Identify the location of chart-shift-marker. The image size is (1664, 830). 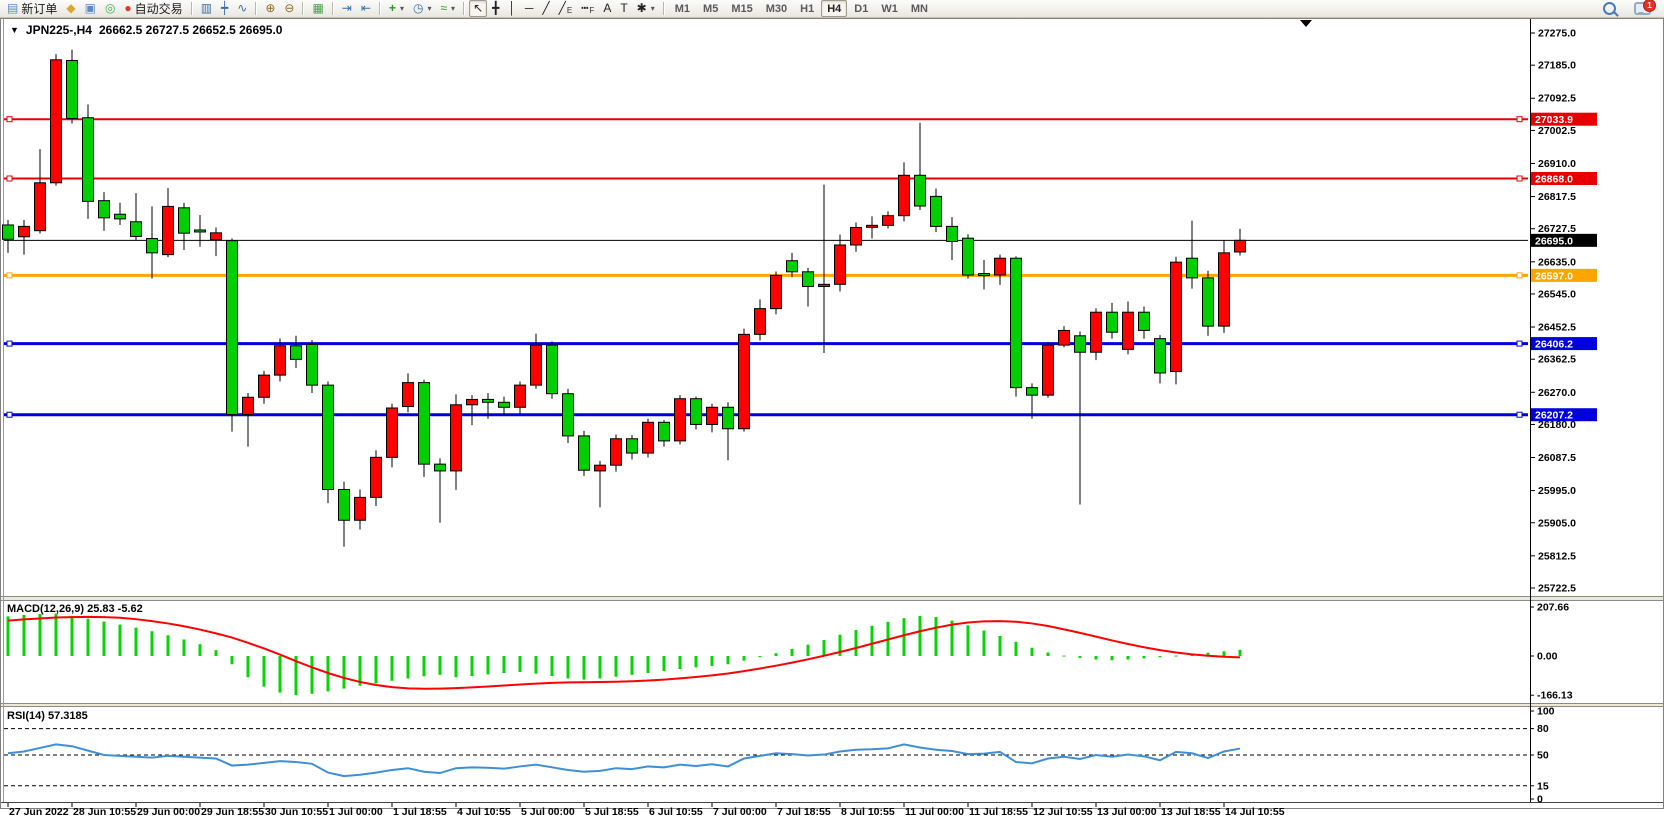
(1306, 23).